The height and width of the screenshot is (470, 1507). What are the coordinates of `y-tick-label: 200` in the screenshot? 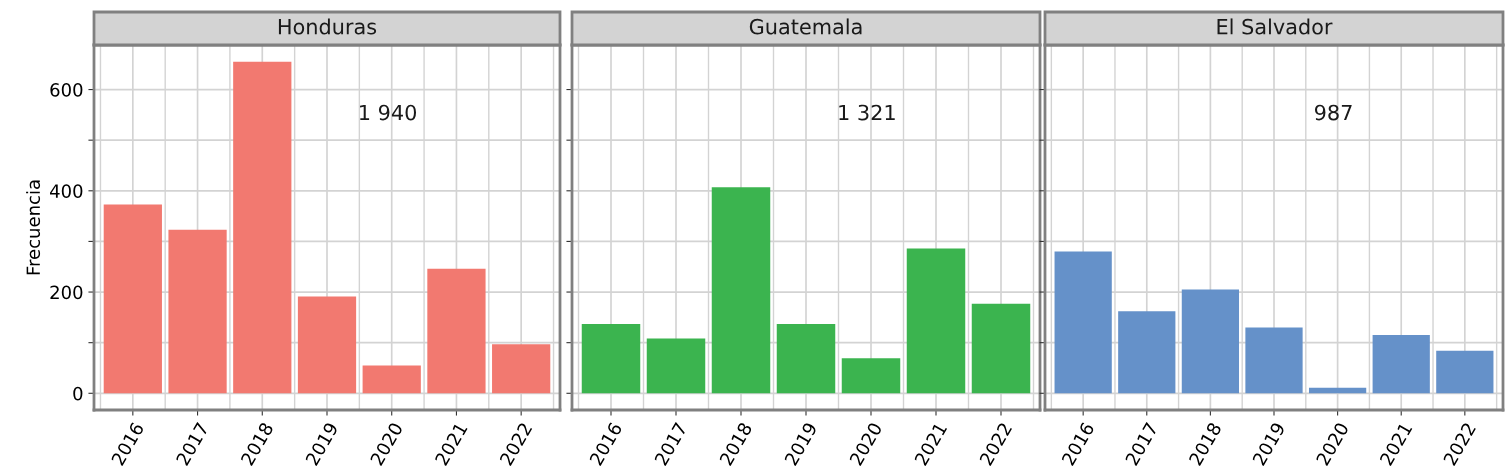 It's located at (66, 292).